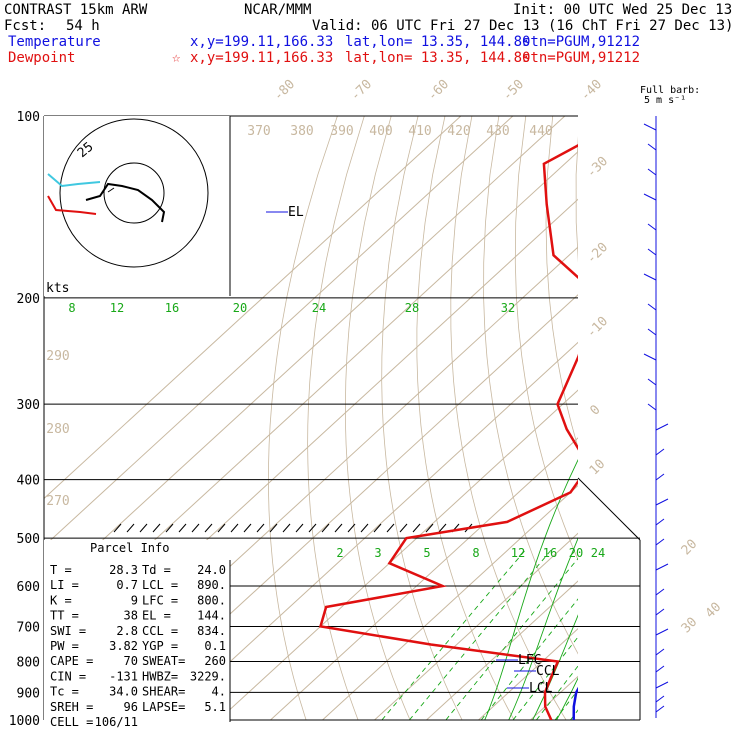 The width and height of the screenshot is (740, 740). Describe the element at coordinates (219, 692) in the screenshot. I see `parcel-value: 4.` at that location.